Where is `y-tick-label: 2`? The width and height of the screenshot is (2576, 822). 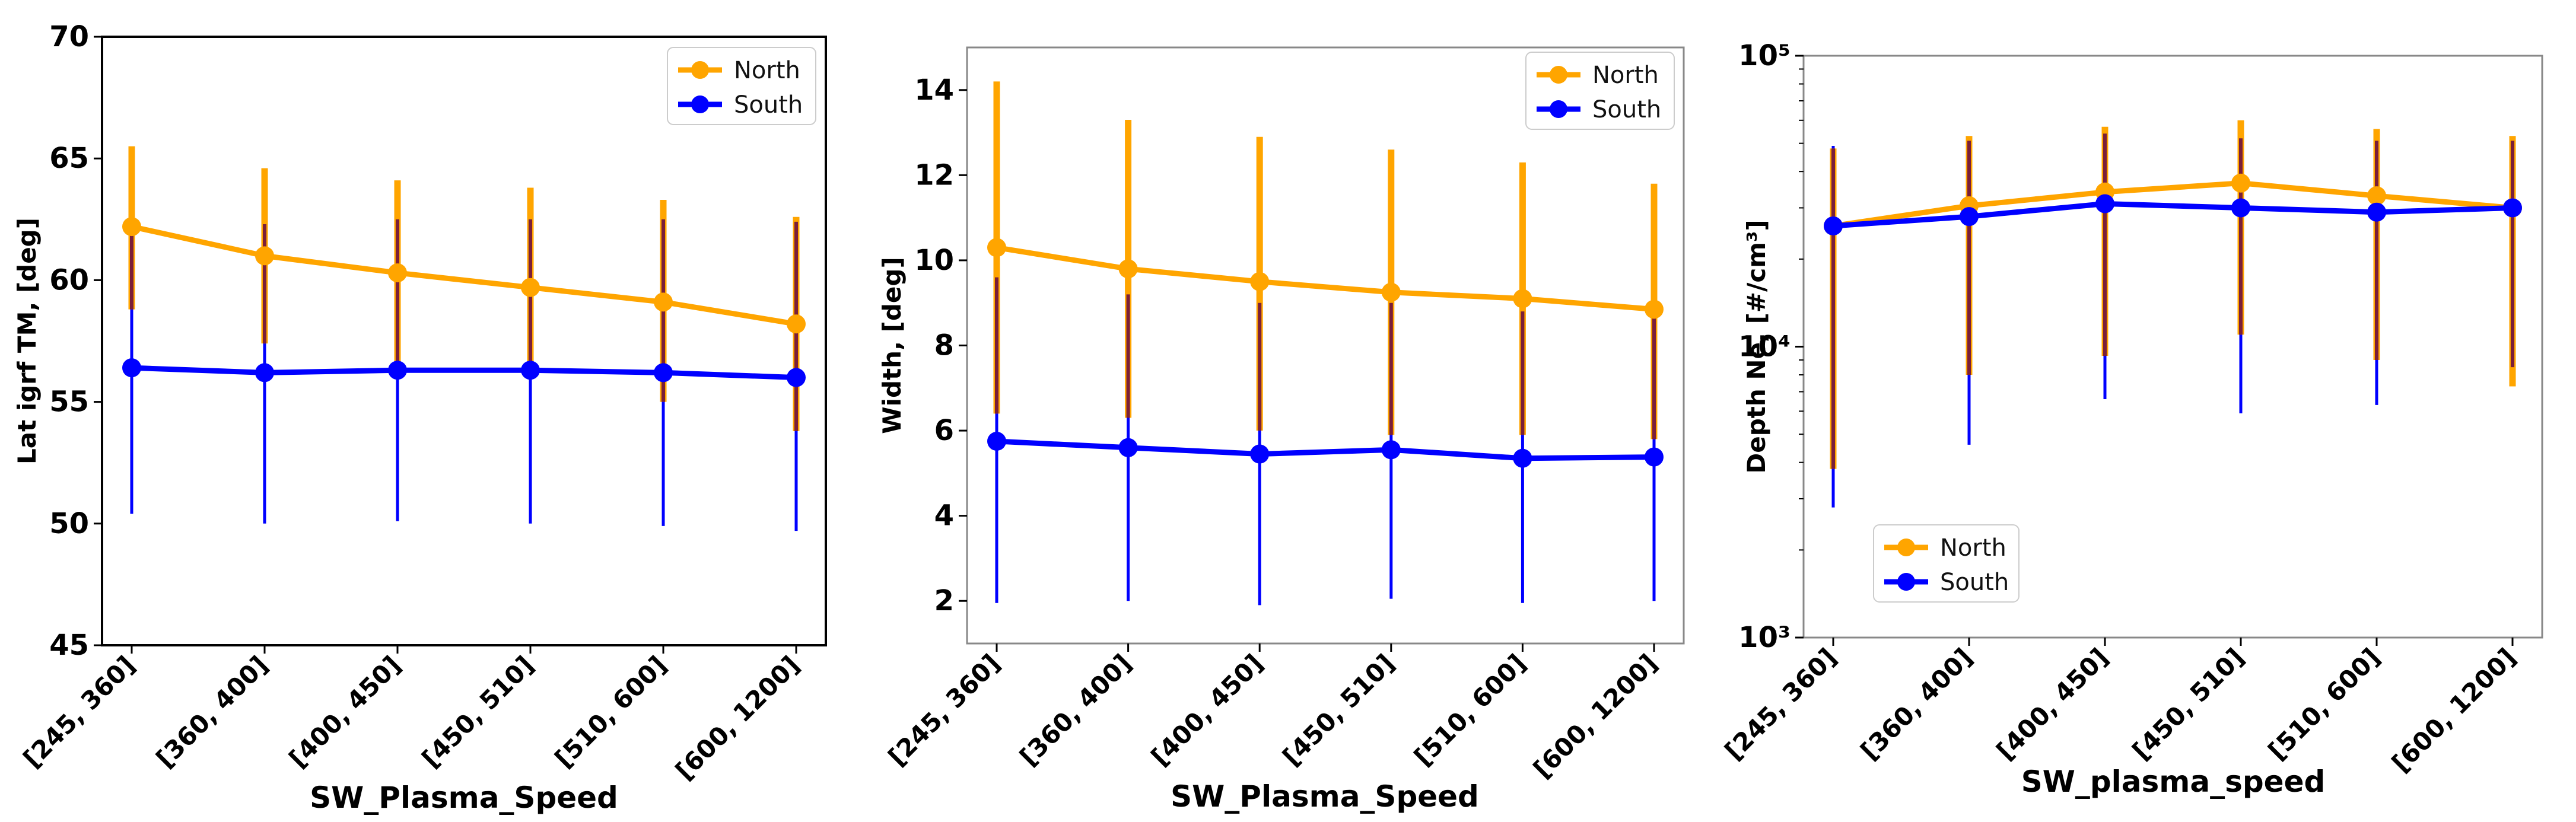 y-tick-label: 2 is located at coordinates (944, 600).